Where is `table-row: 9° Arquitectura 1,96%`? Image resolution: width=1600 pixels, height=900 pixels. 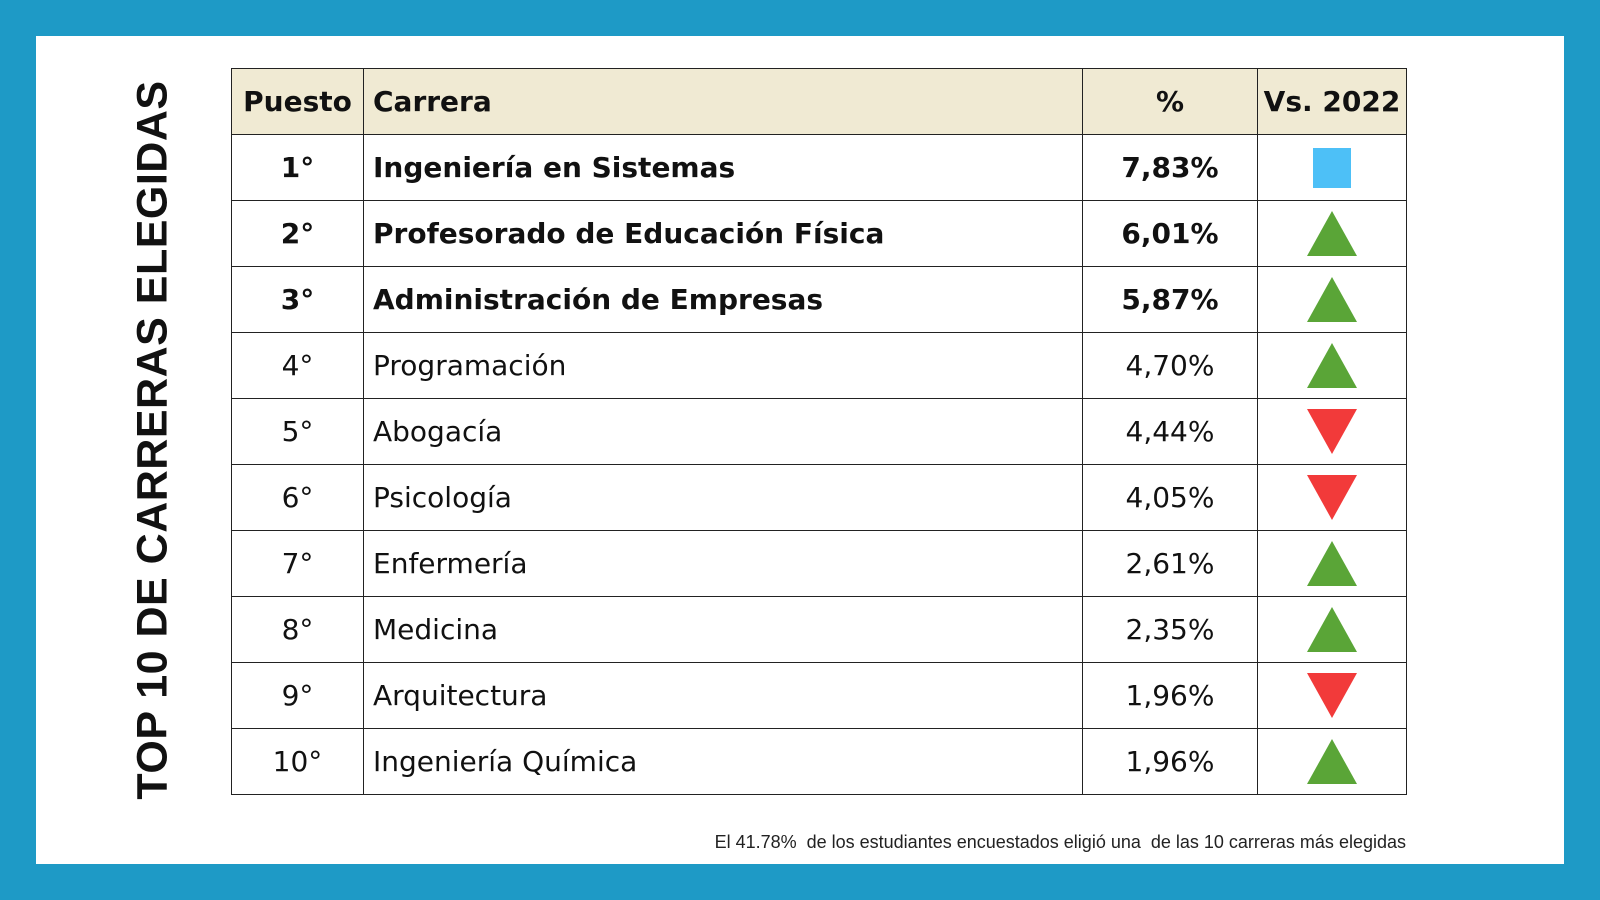
table-row: 9° Arquitectura 1,96% is located at coordinates (819, 695).